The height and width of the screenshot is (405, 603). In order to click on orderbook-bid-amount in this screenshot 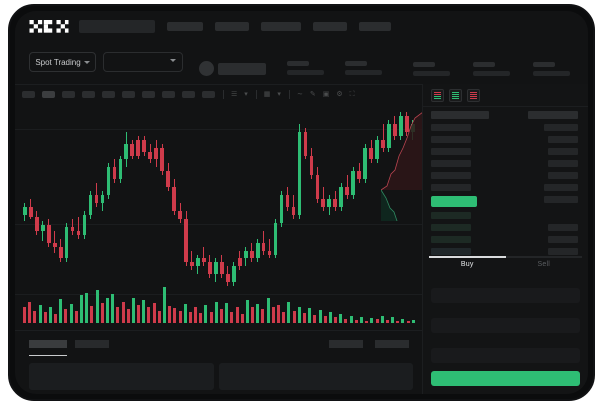, I will do `click(563, 227)`.